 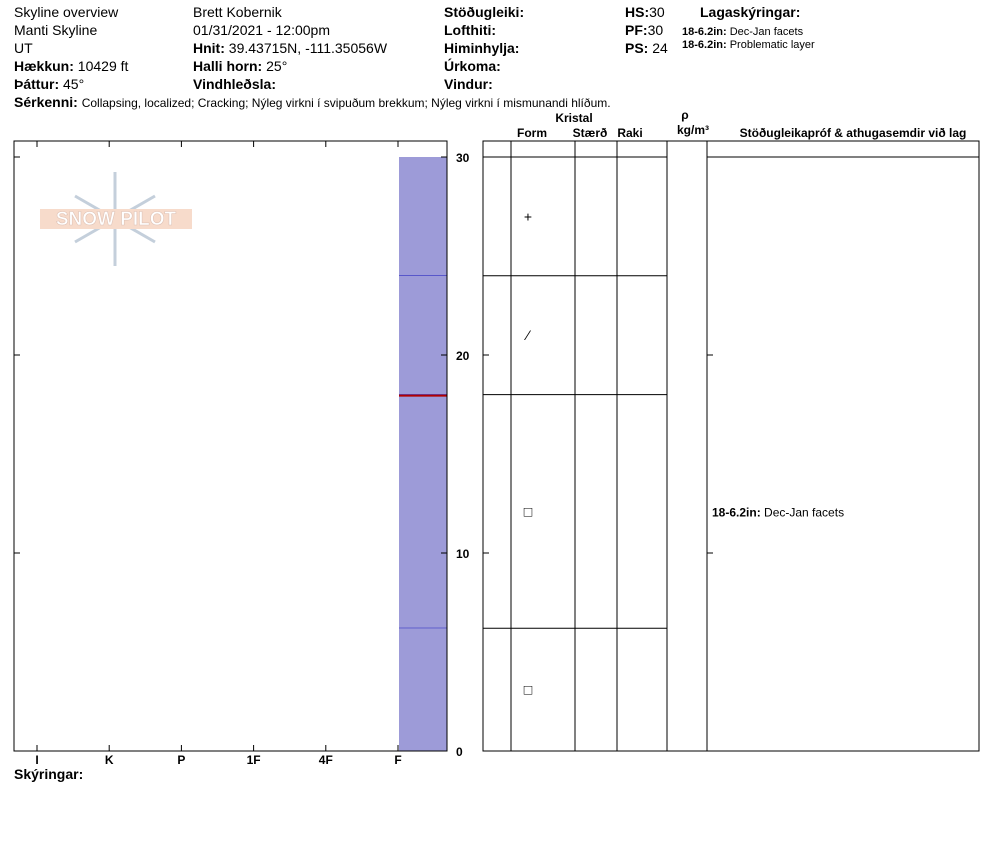 I want to click on aspect: Þáttur: 45°, so click(x=49, y=84).